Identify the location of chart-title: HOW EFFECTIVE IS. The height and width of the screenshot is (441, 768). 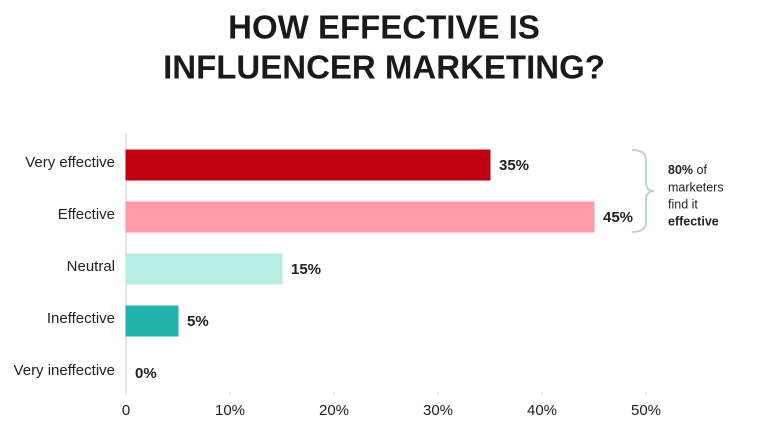
(384, 27).